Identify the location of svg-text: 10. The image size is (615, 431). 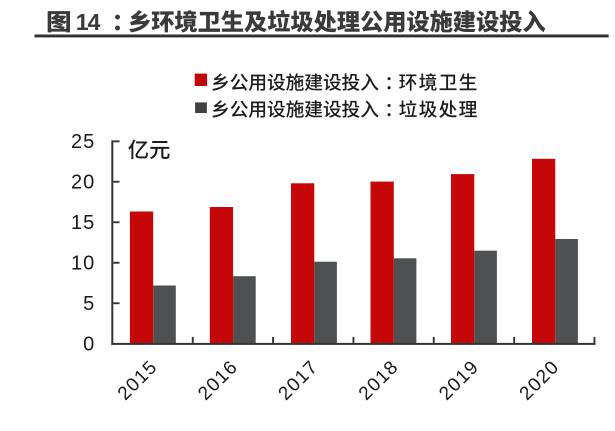
(83, 264).